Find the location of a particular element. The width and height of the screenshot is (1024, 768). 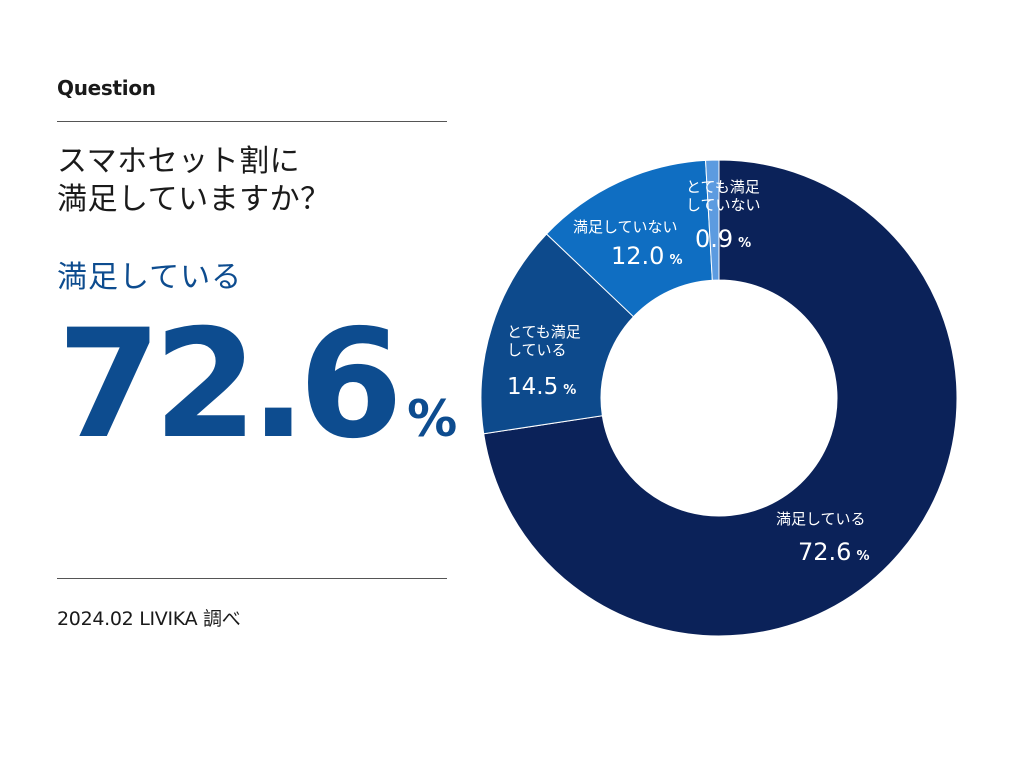

slice-label-2-line-1: とても満足 is located at coordinates (544, 332).